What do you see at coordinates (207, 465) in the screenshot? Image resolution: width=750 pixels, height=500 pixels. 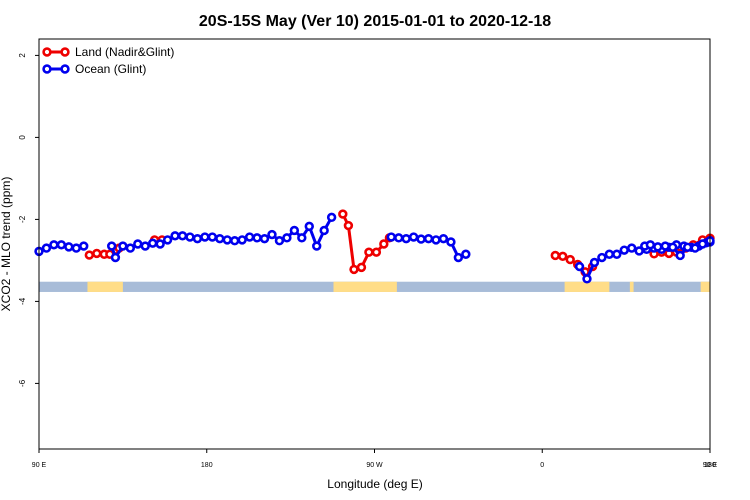 I see `x-tick-label-1: 180` at bounding box center [207, 465].